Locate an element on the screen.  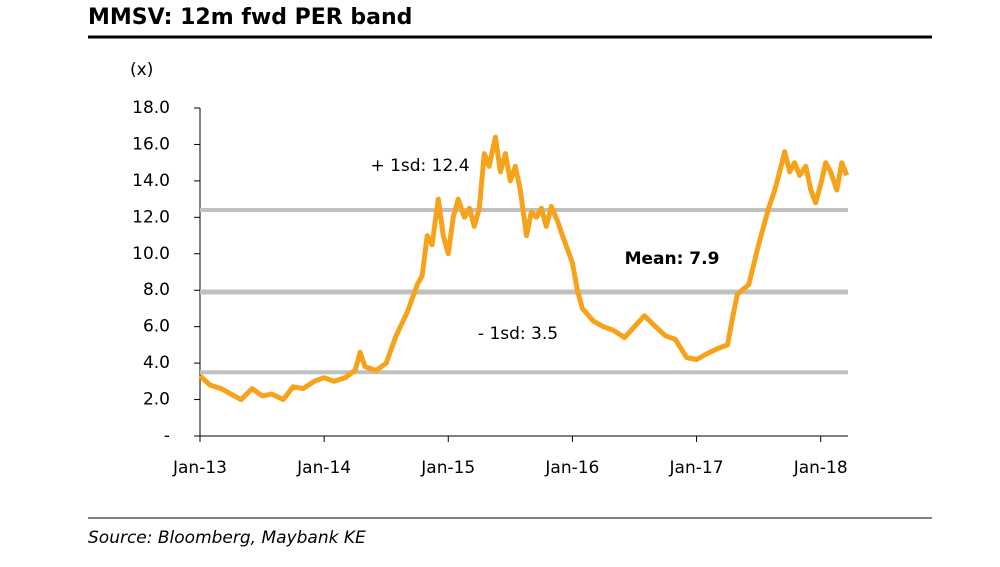
y-tick-label: 2.0 is located at coordinates (156, 400).